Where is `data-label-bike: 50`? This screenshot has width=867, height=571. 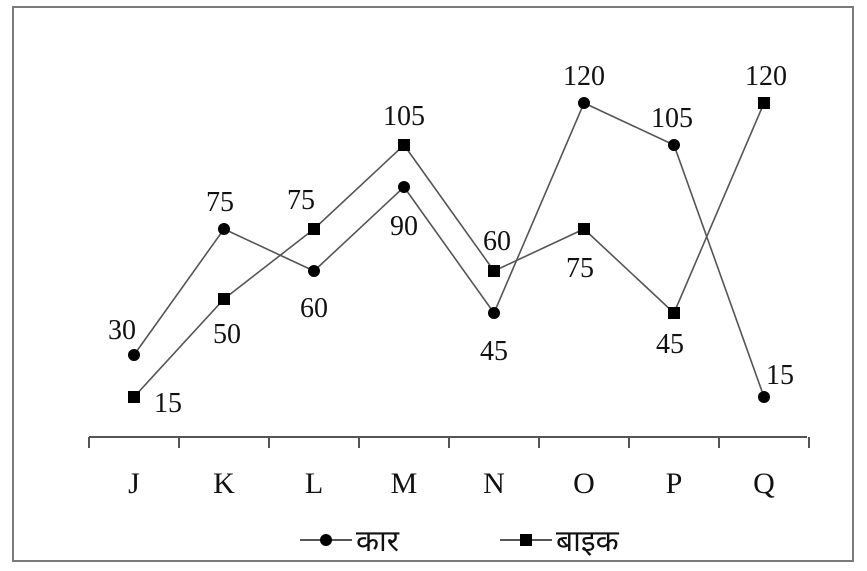
data-label-bike: 50 is located at coordinates (227, 334).